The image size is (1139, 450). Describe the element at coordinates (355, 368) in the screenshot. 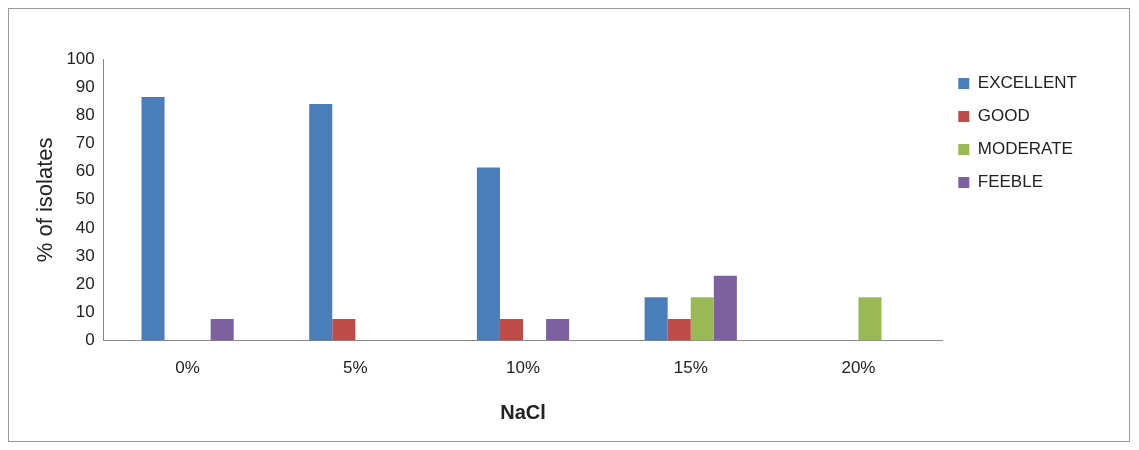

I see `x-tick-label: 5%` at that location.